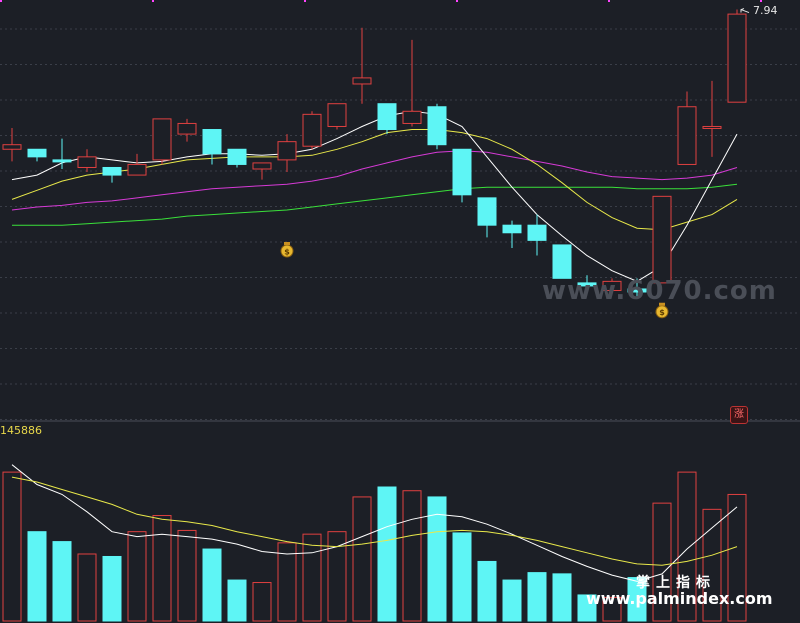 This screenshot has width=800, height=623. Describe the element at coordinates (374, 180) in the screenshot. I see `ma20-line` at that location.